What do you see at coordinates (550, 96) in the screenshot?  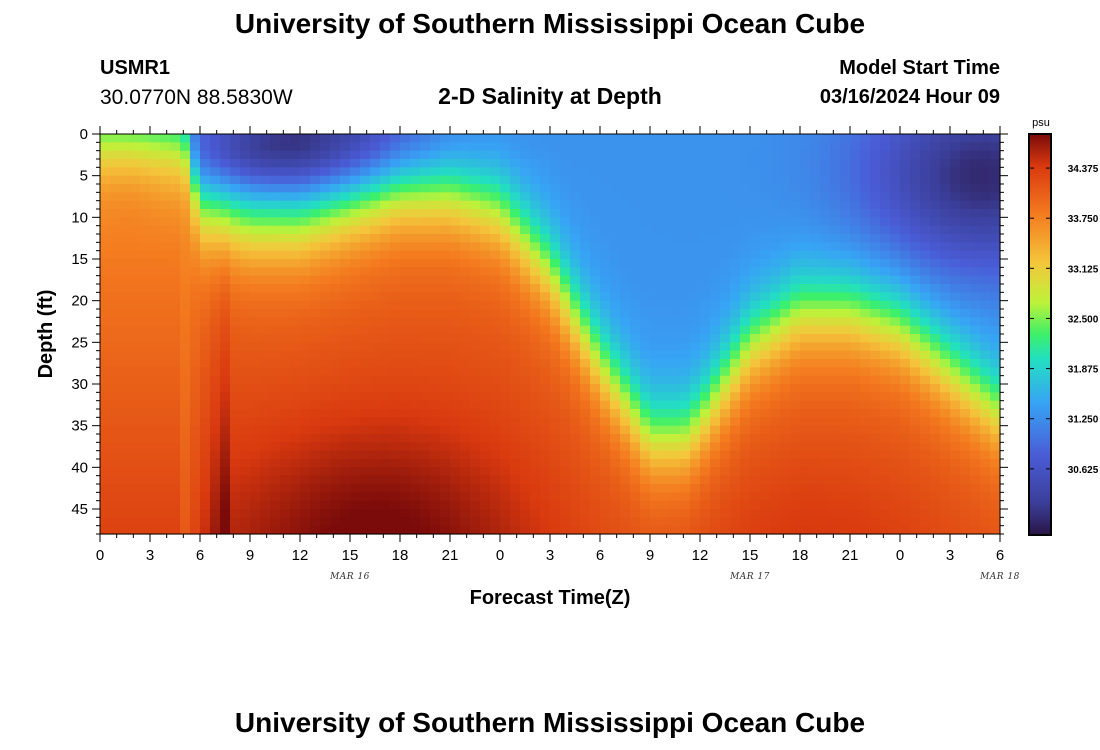 I see `chart-title: 2-D Salinity at Depth` at bounding box center [550, 96].